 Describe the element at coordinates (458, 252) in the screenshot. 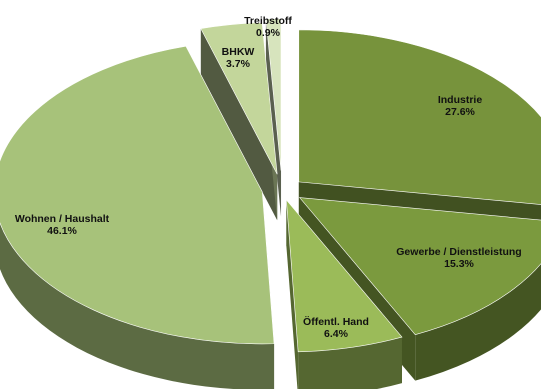

I see `label-gewerbe-dienstleistung: Gewerbe / Dienstleistung` at that location.